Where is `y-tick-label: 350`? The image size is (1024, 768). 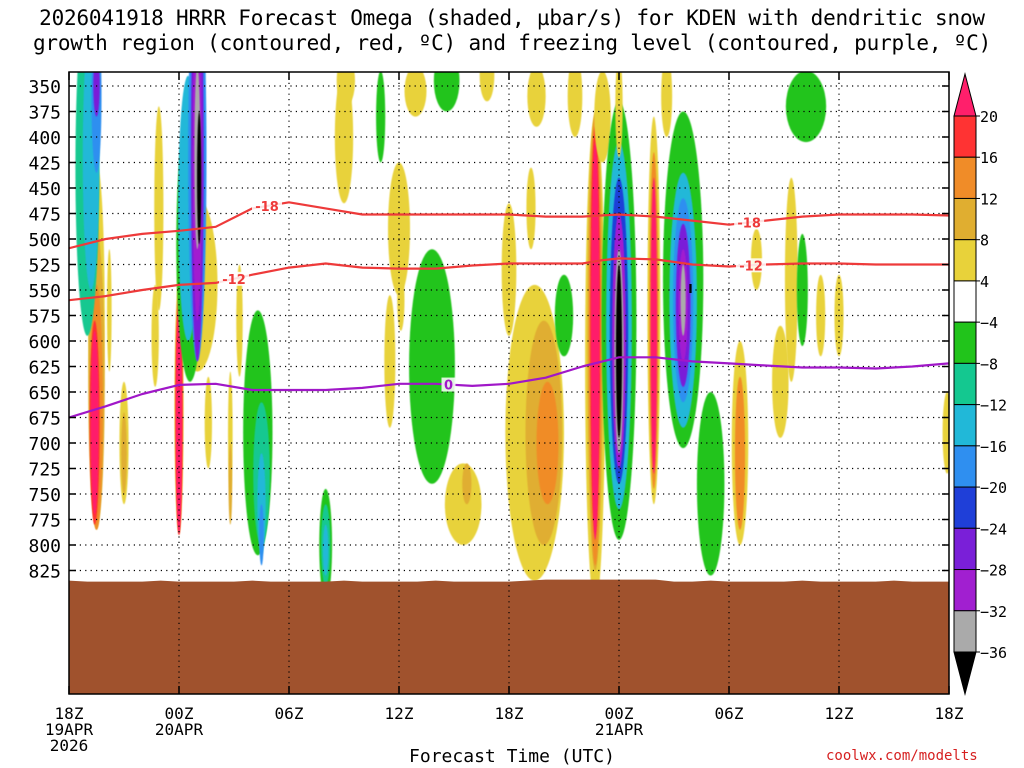 y-tick-label: 350 is located at coordinates (44, 87).